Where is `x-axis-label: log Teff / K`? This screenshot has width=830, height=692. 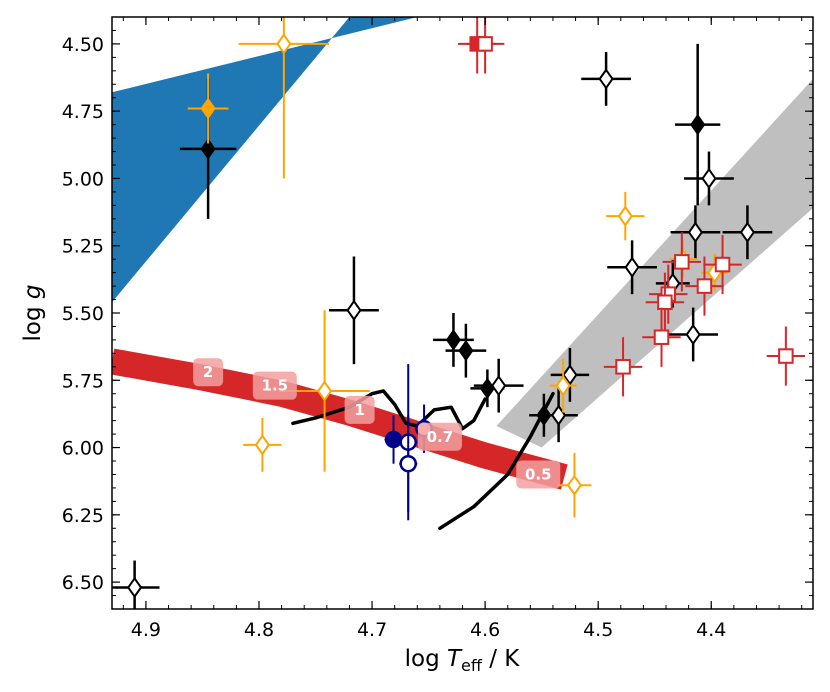
x-axis-label: log Teff / K is located at coordinates (463, 660).